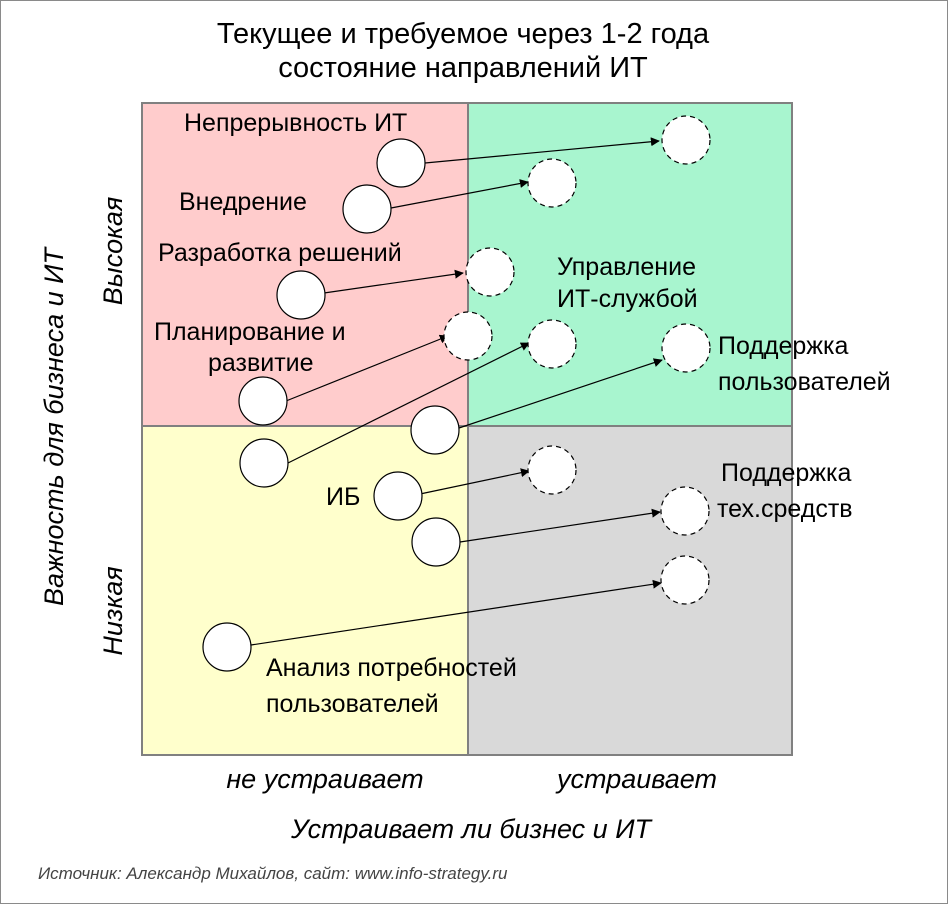 This screenshot has width=948, height=904. I want to click on arrow-planning, so click(367, 368).